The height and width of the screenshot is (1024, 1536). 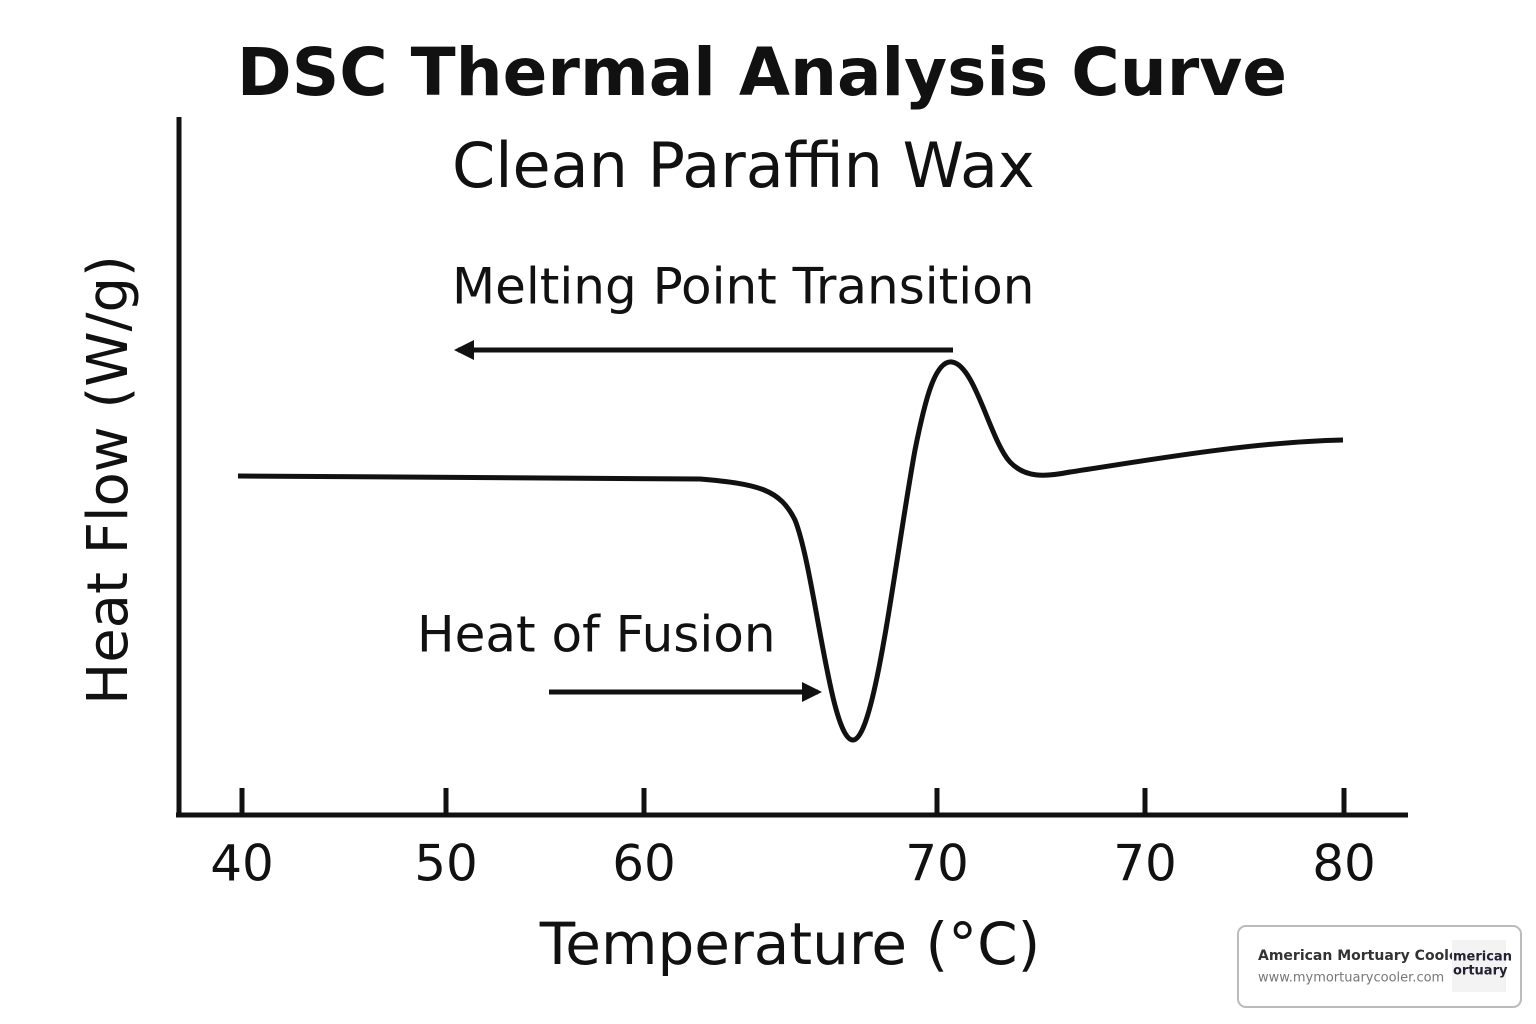 What do you see at coordinates (1480, 971) in the screenshot?
I see `logo-text: ortuary` at bounding box center [1480, 971].